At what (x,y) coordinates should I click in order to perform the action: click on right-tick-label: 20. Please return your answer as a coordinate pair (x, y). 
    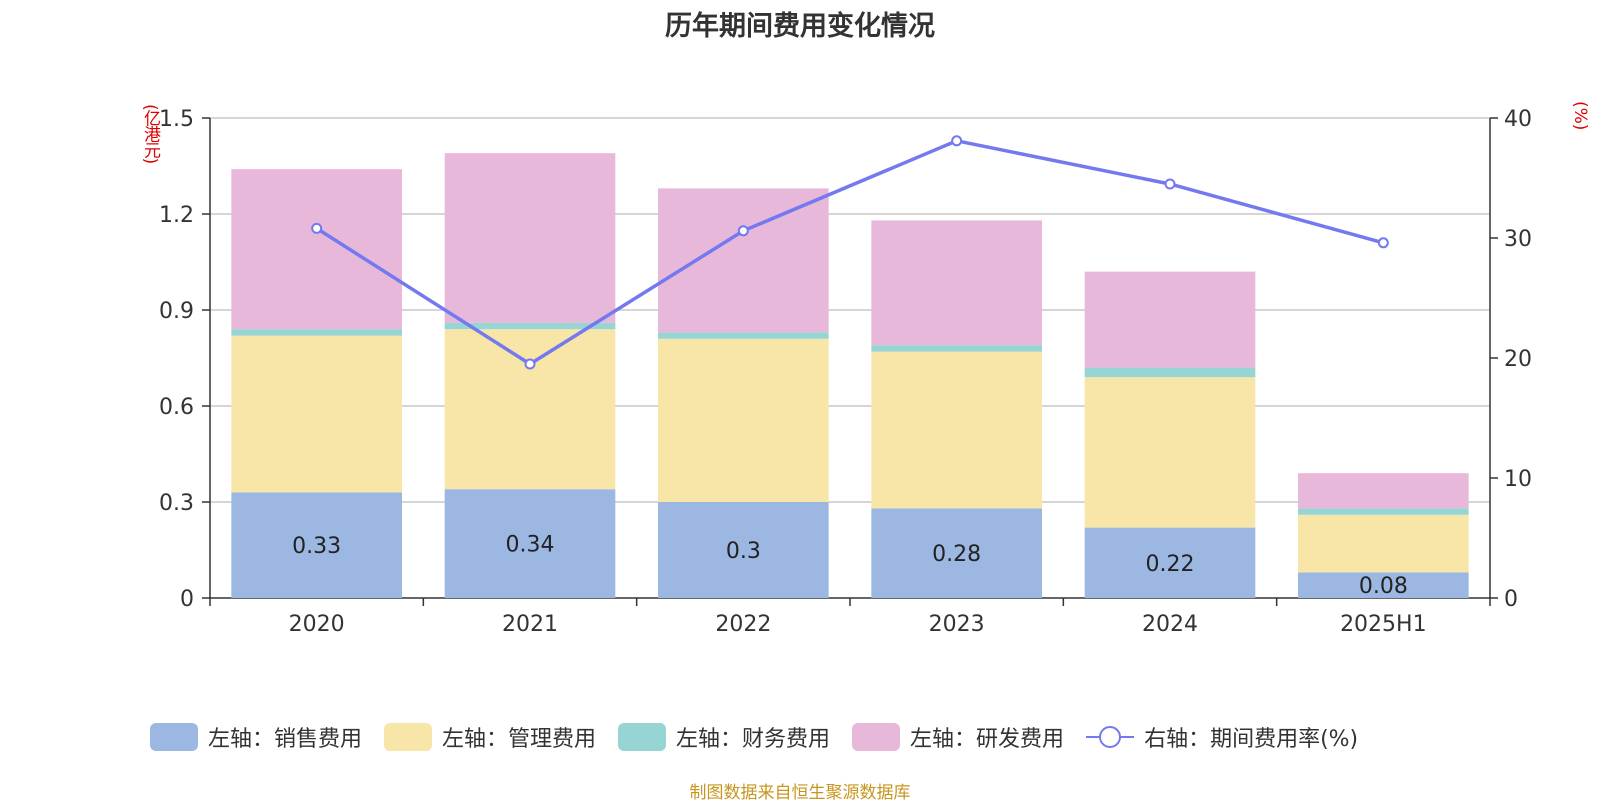
    Looking at the image, I should click on (1518, 359).